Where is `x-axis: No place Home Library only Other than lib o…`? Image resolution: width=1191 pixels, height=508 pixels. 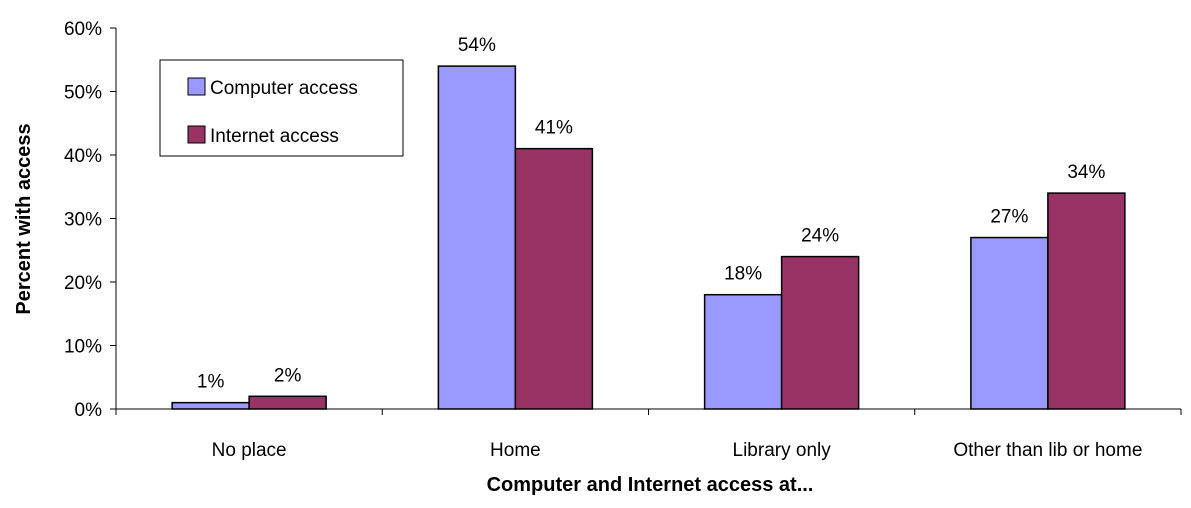 x-axis: No place Home Library only Other than lib o… is located at coordinates (648, 434).